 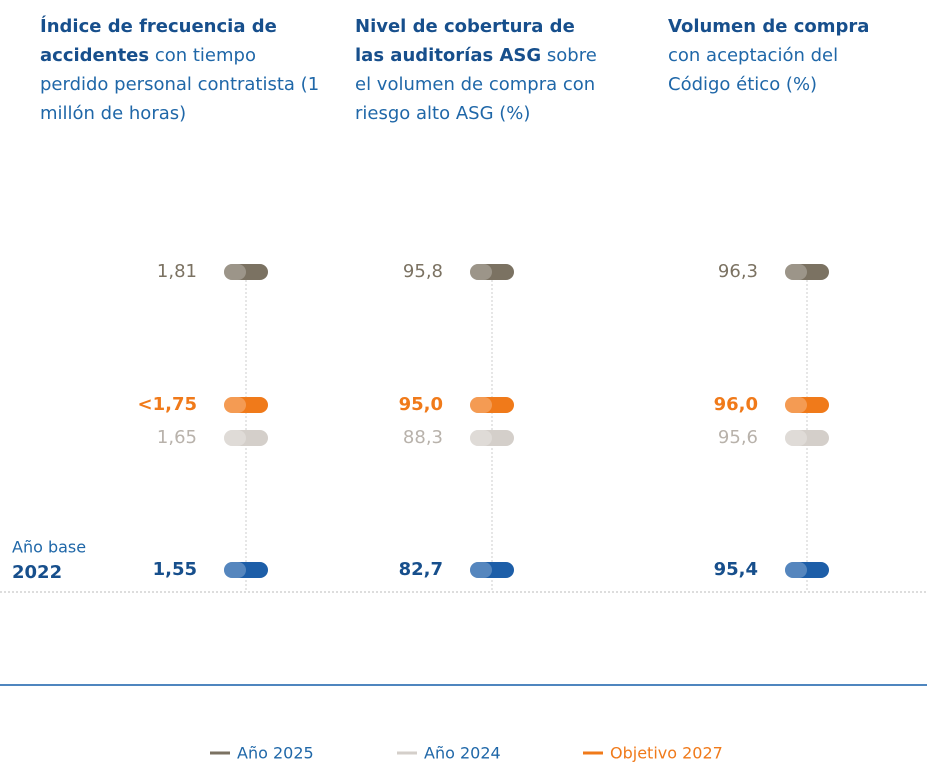 What do you see at coordinates (177, 271) in the screenshot?
I see `value-label: 1,81` at bounding box center [177, 271].